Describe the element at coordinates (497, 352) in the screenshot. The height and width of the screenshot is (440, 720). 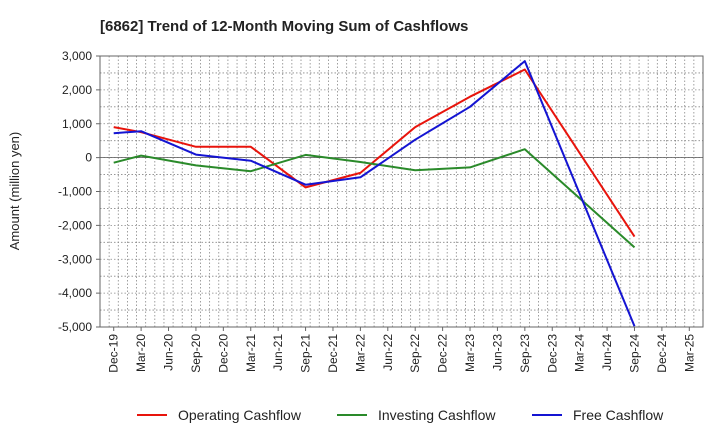
I see `x-tick-label: Jun-23` at that location.